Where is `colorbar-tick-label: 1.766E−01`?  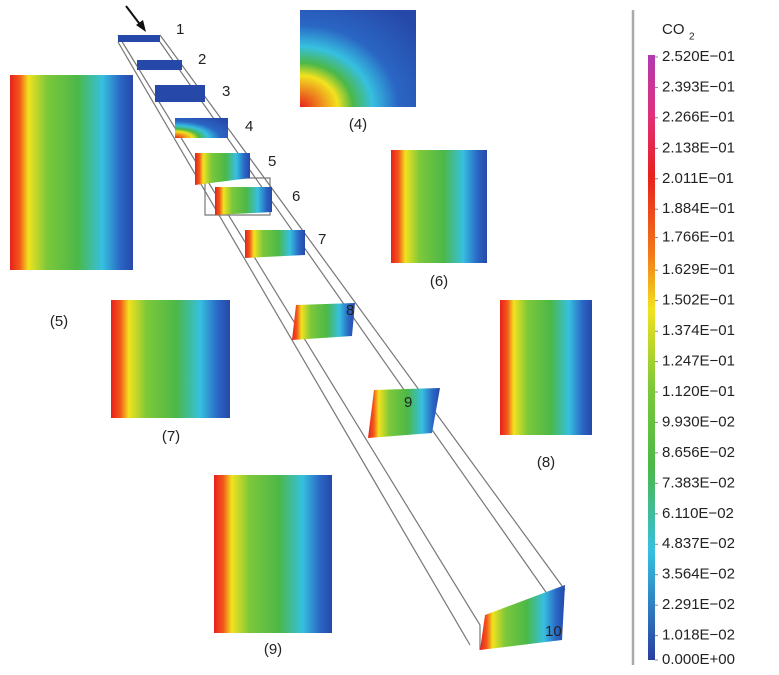 colorbar-tick-label: 1.766E−01 is located at coordinates (698, 236).